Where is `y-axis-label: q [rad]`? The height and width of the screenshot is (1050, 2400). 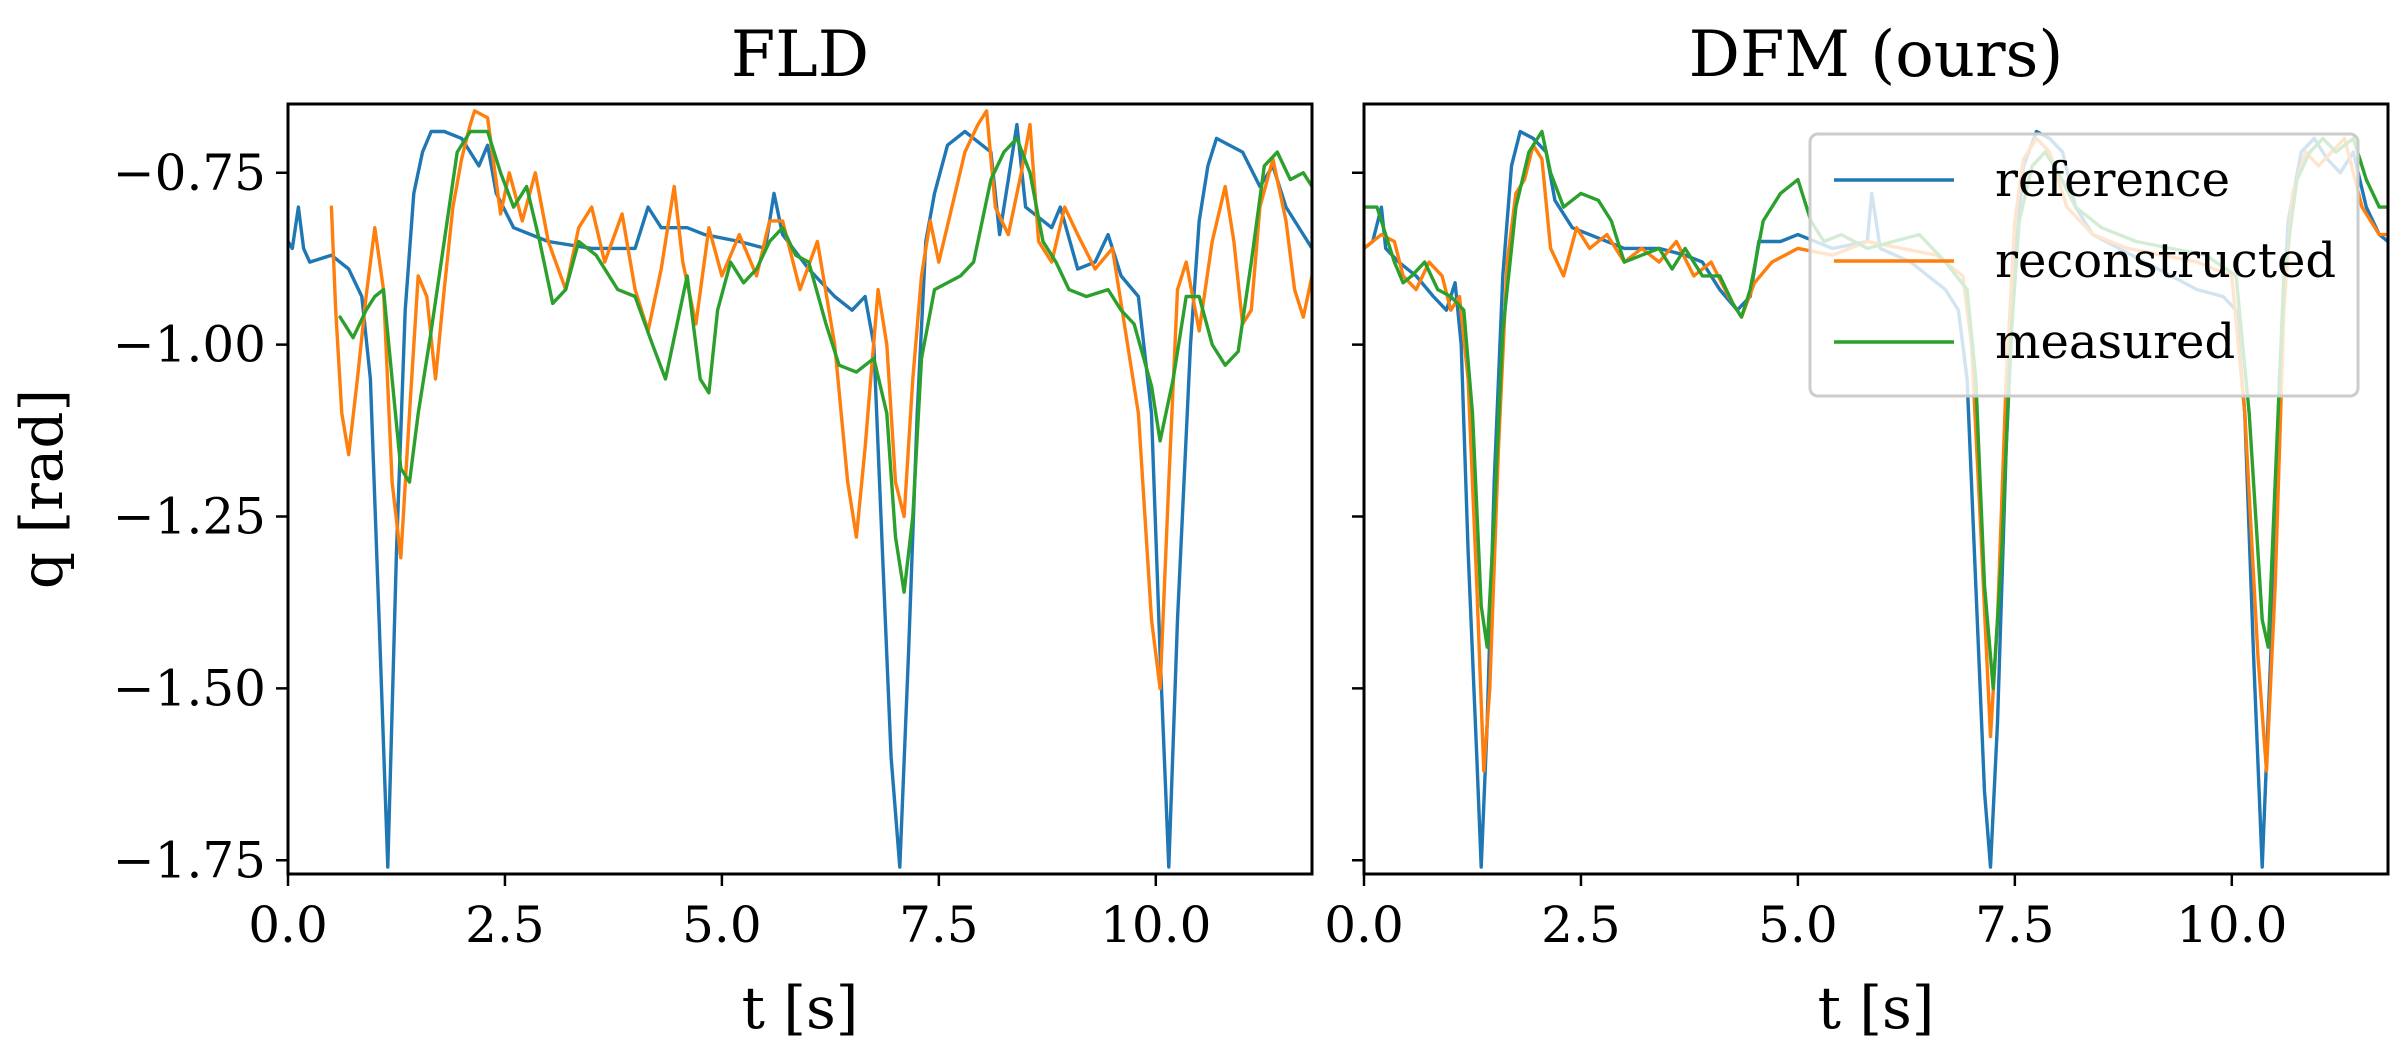 y-axis-label: q [rad] is located at coordinates (42, 489).